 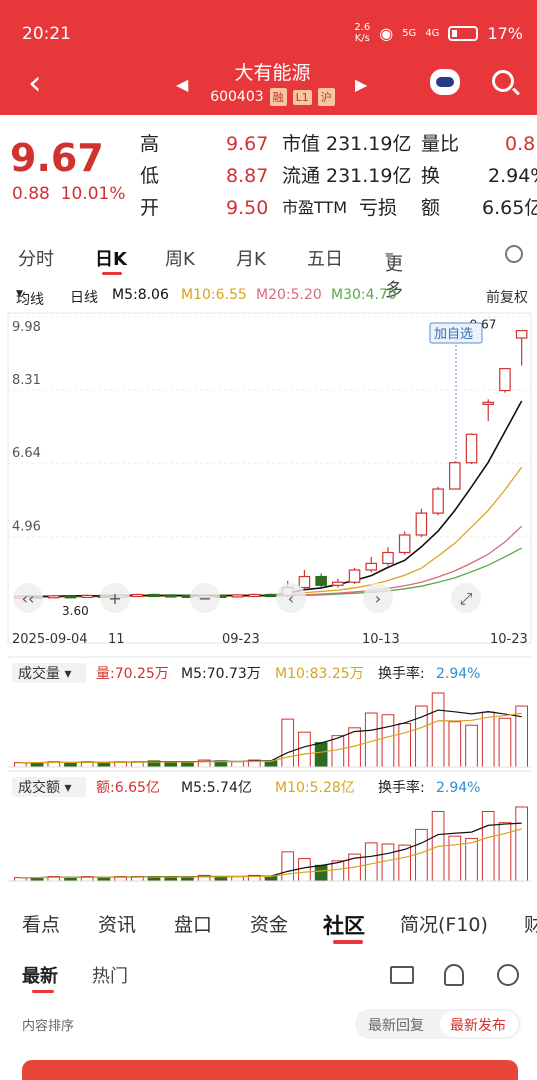 What do you see at coordinates (44, 787) in the screenshot?
I see `amount-select: 成交额 ▾` at bounding box center [44, 787].